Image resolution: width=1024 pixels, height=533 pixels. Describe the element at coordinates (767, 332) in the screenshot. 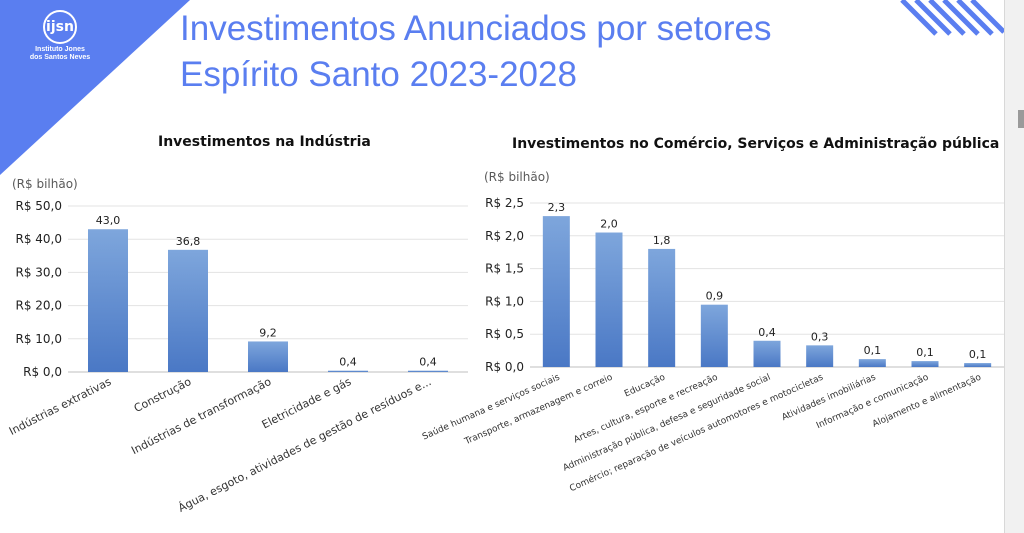

I see `chart2-value-label: 0,4` at that location.